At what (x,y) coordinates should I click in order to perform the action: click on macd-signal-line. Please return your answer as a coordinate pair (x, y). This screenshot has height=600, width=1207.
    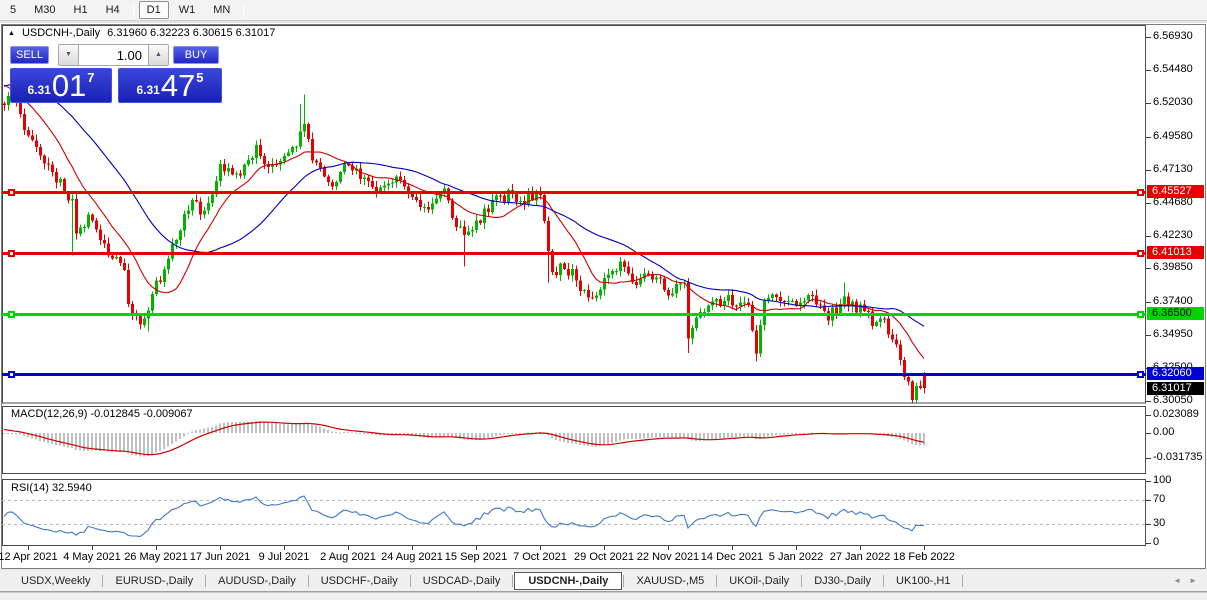
    Looking at the image, I should click on (464, 438).